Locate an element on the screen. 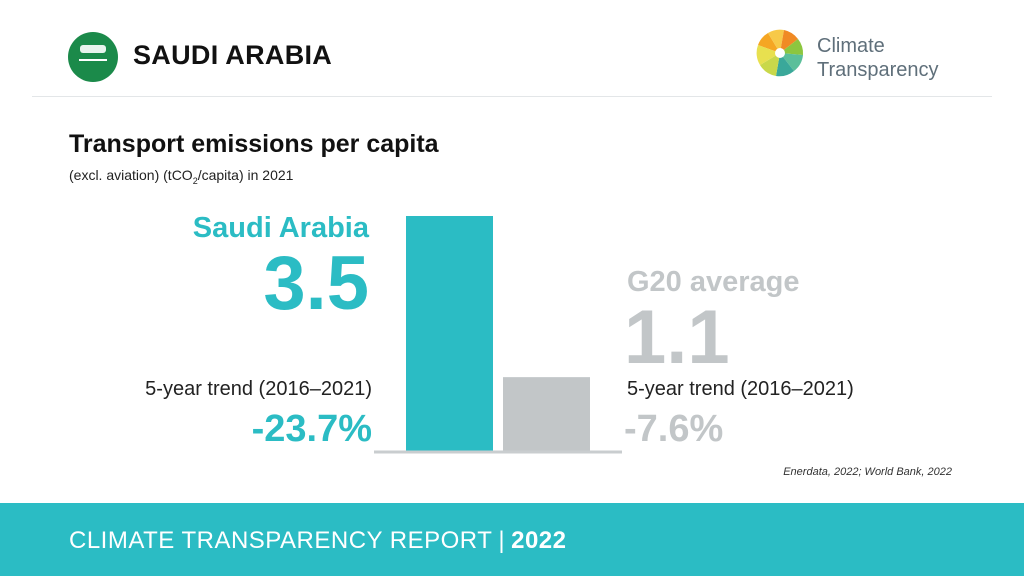 The image size is (1024, 576). saudi-category-label: Saudi Arabia is located at coordinates (280, 228).